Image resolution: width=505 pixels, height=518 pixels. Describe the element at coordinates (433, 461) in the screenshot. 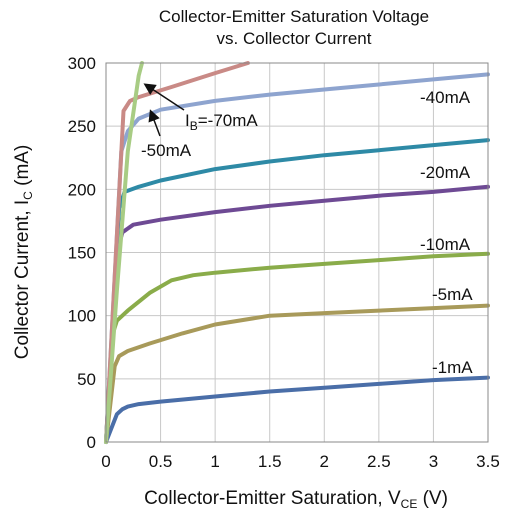

I see `x-tick-label: 3` at that location.